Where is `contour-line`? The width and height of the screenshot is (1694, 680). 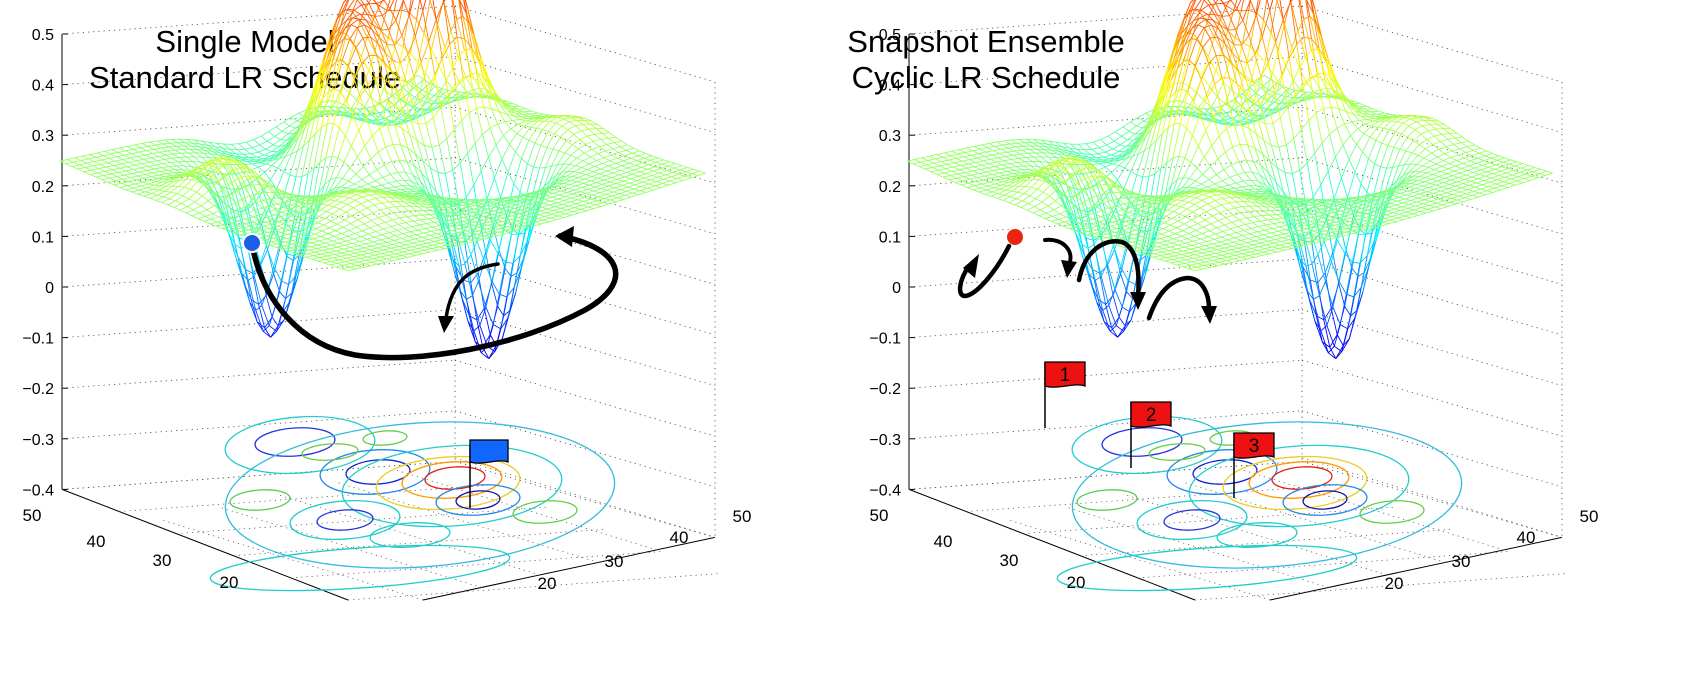 contour-line is located at coordinates (260, 500).